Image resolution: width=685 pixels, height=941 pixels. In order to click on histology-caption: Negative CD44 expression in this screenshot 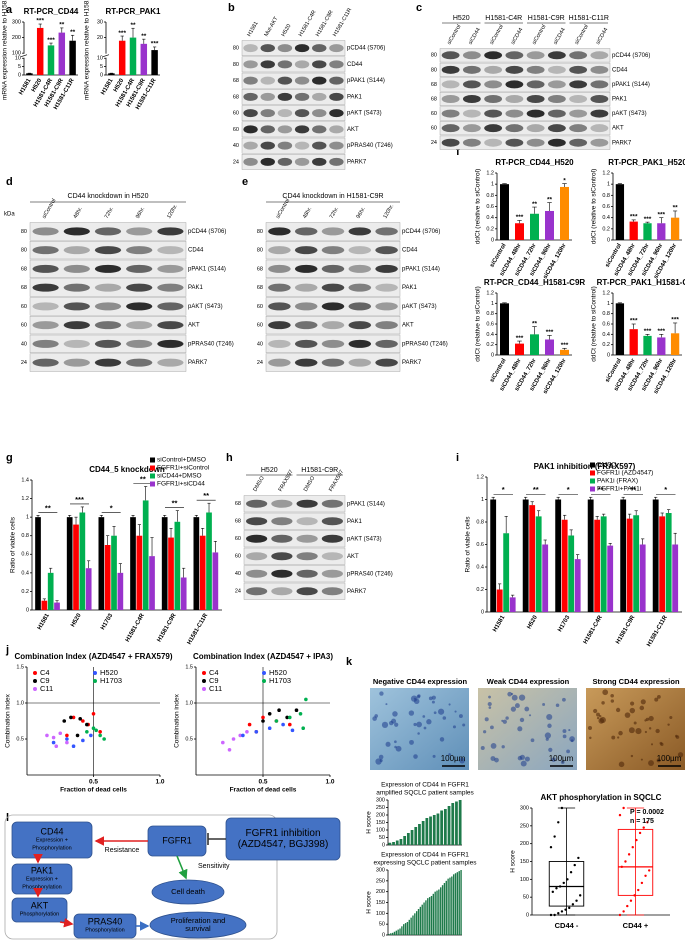, I will do `click(420, 681)`.